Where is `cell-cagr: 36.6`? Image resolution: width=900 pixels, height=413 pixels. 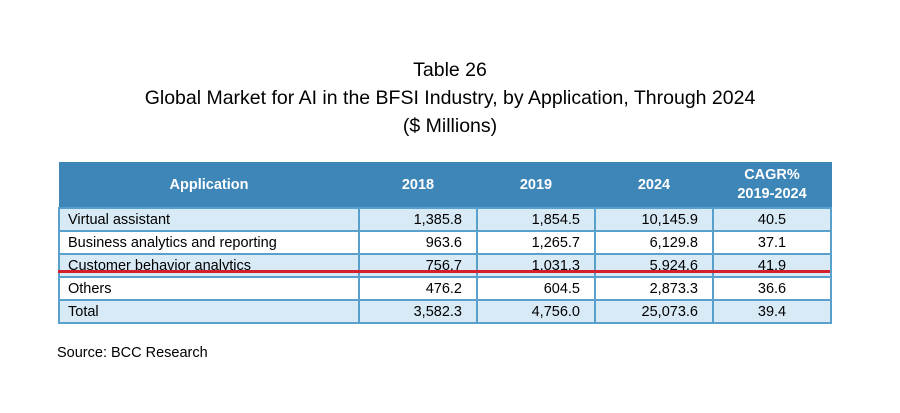 cell-cagr: 36.6 is located at coordinates (772, 288).